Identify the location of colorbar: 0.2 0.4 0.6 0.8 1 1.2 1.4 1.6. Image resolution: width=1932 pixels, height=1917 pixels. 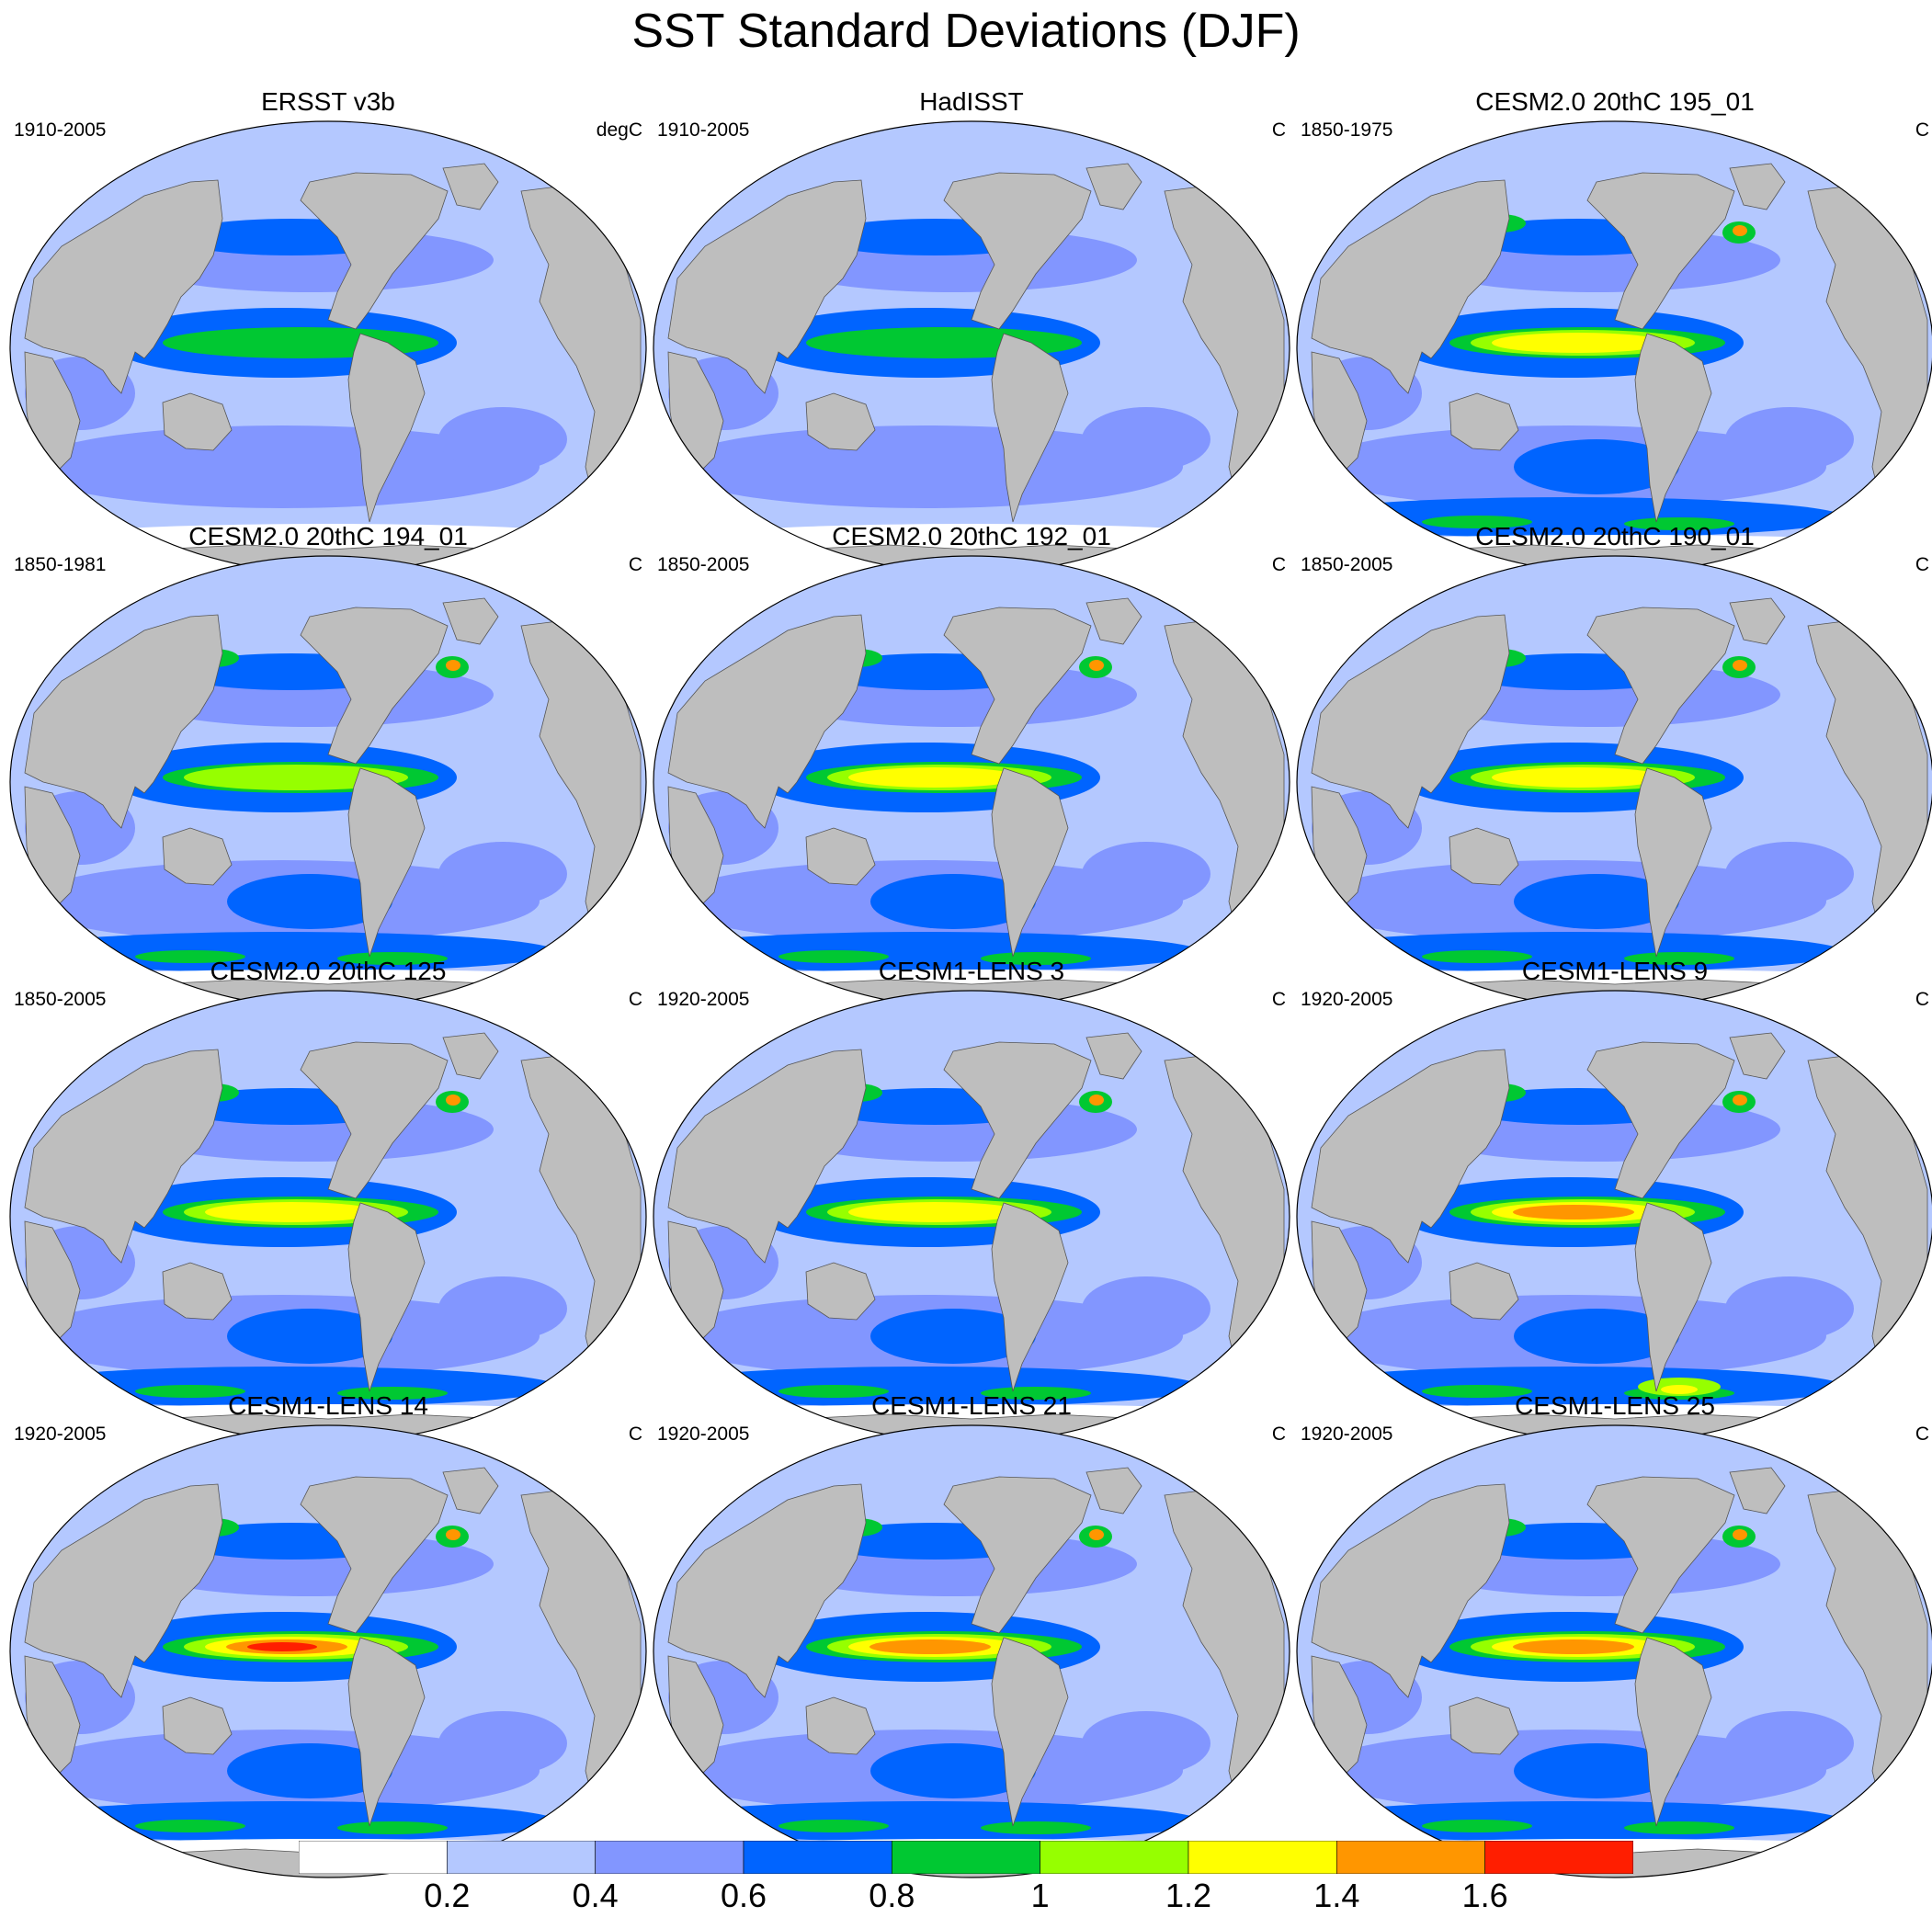
(966, 1877).